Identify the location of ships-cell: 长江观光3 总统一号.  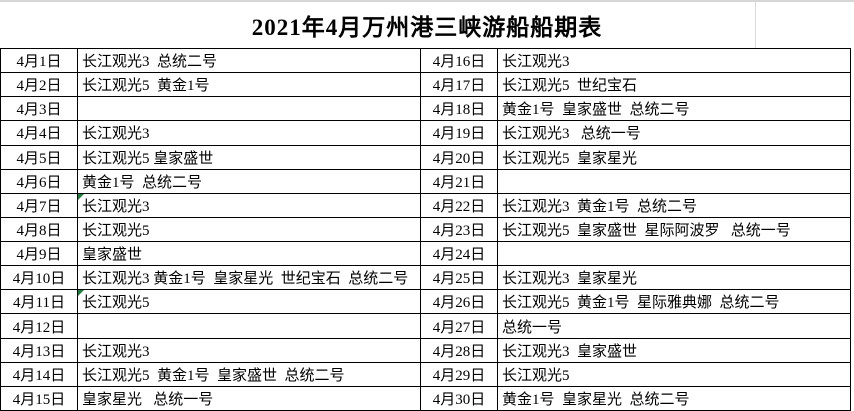
(674, 133).